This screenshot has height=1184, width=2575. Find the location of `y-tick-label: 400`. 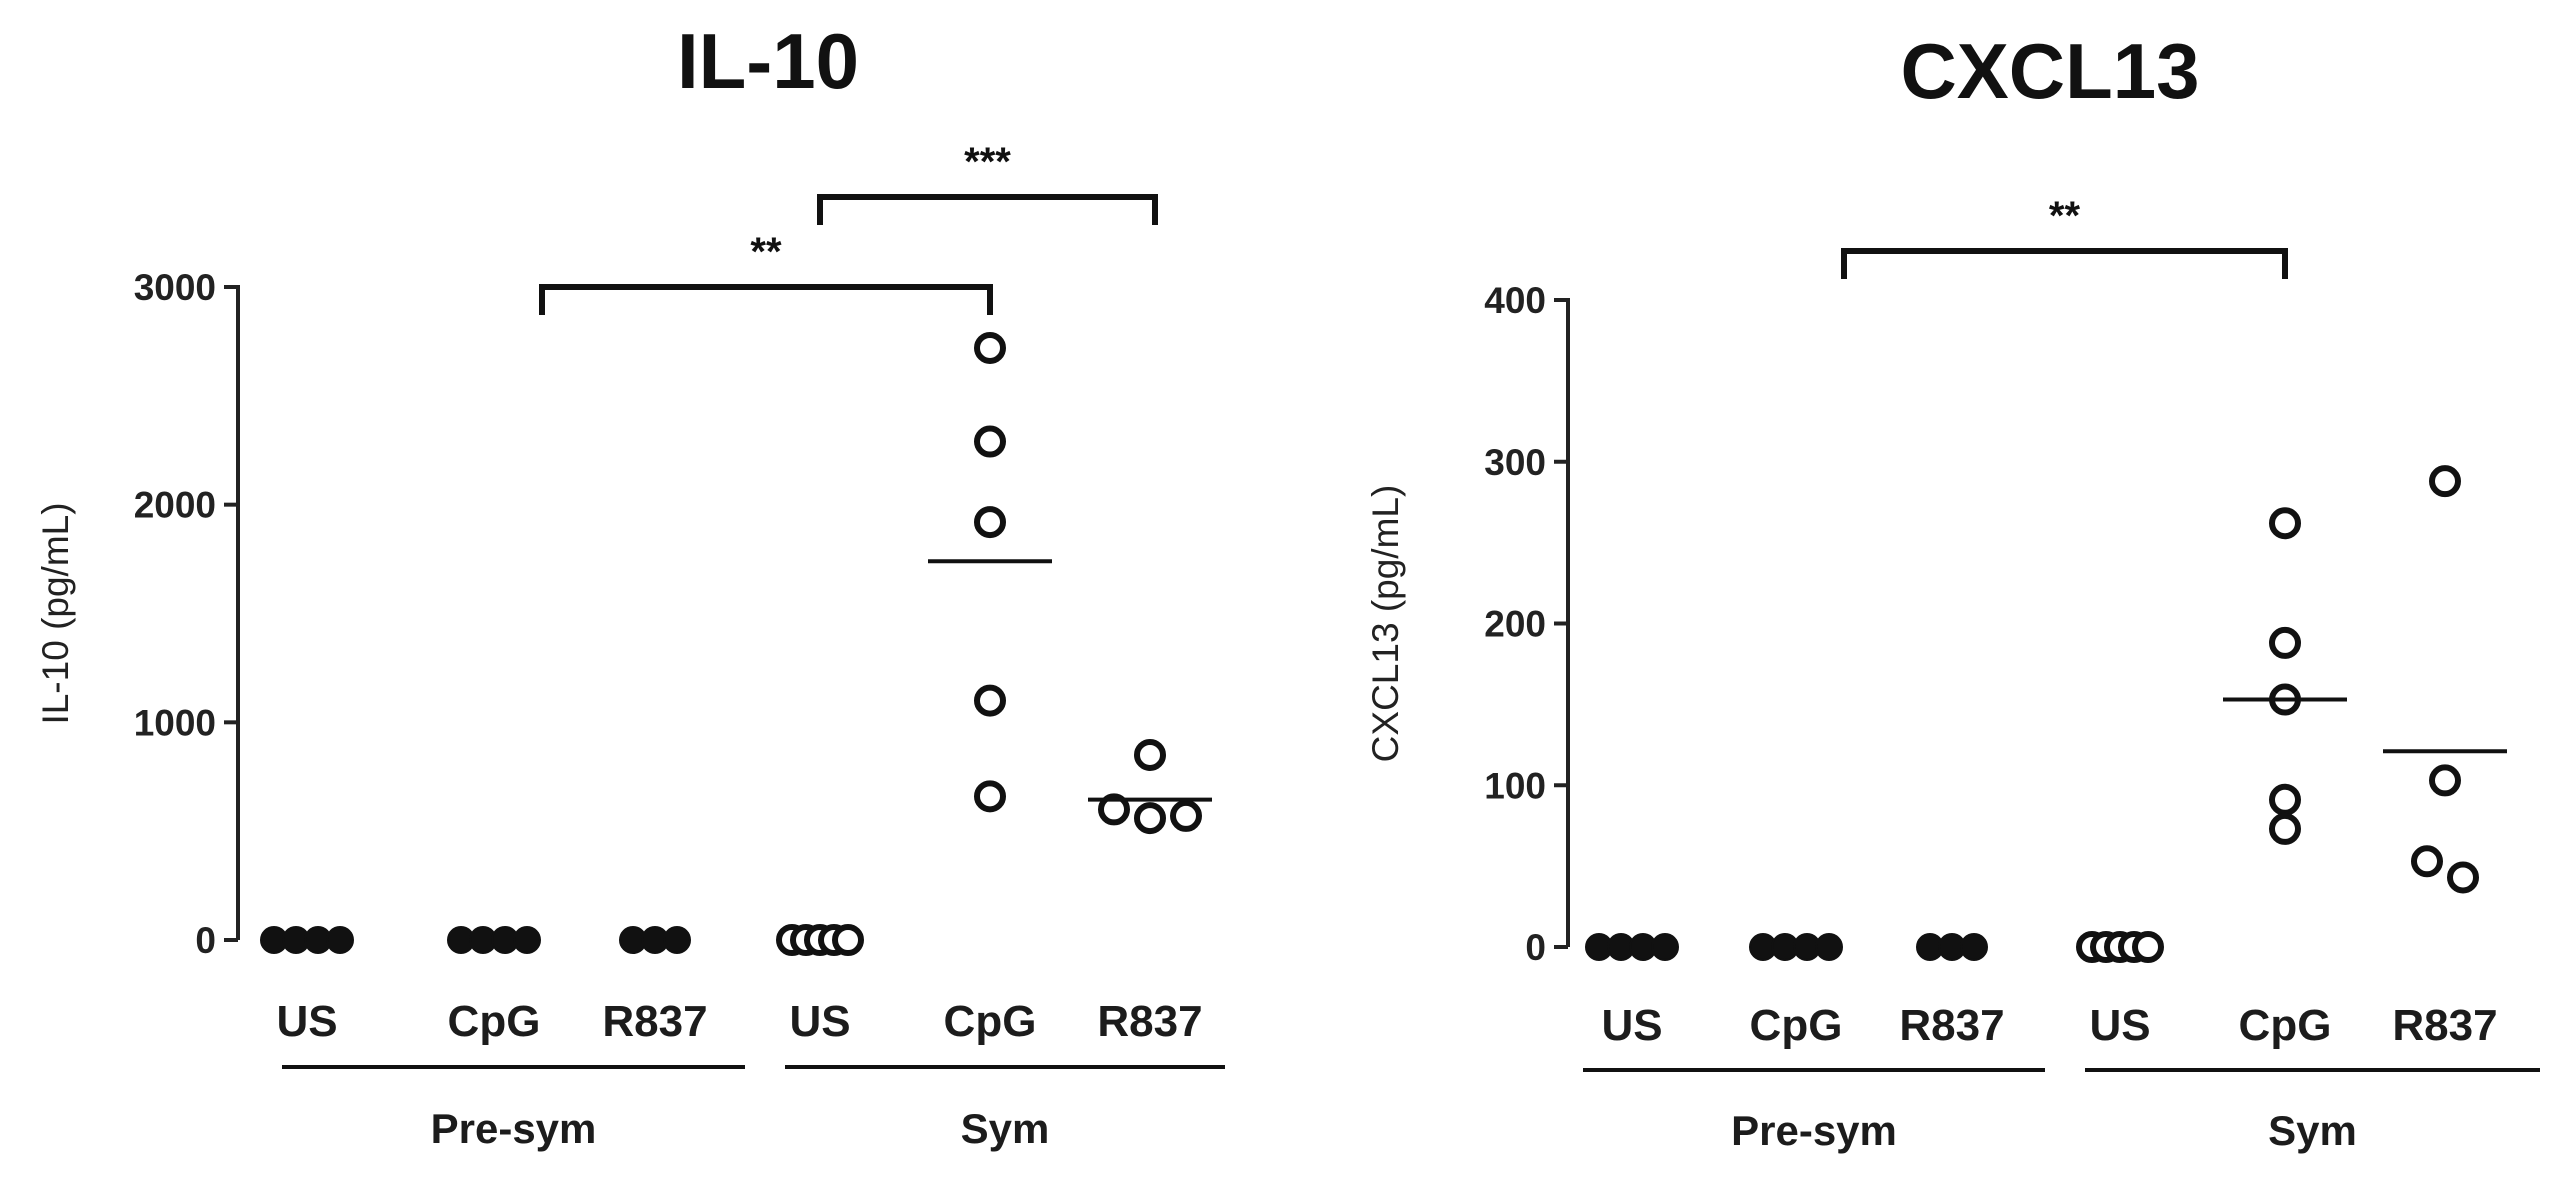

y-tick-label: 400 is located at coordinates (1515, 300).